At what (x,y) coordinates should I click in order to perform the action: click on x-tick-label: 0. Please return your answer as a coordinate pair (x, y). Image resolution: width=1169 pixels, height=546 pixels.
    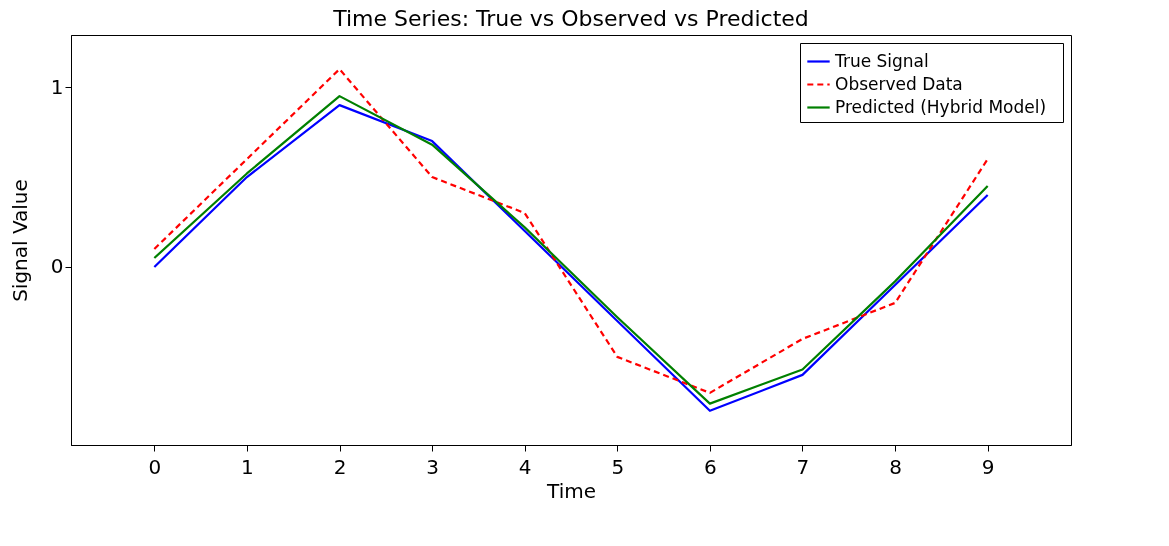
    Looking at the image, I should click on (155, 466).